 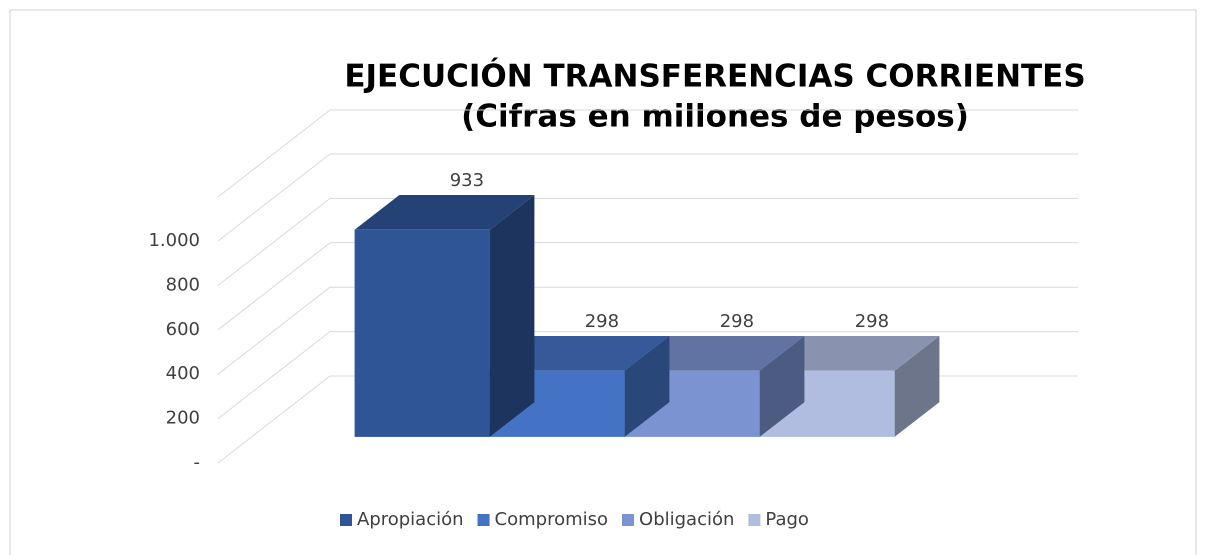 I want to click on chart-title: EJECUCIÓN TRANSFERENCIAS CORRIENTES, so click(x=714, y=76).